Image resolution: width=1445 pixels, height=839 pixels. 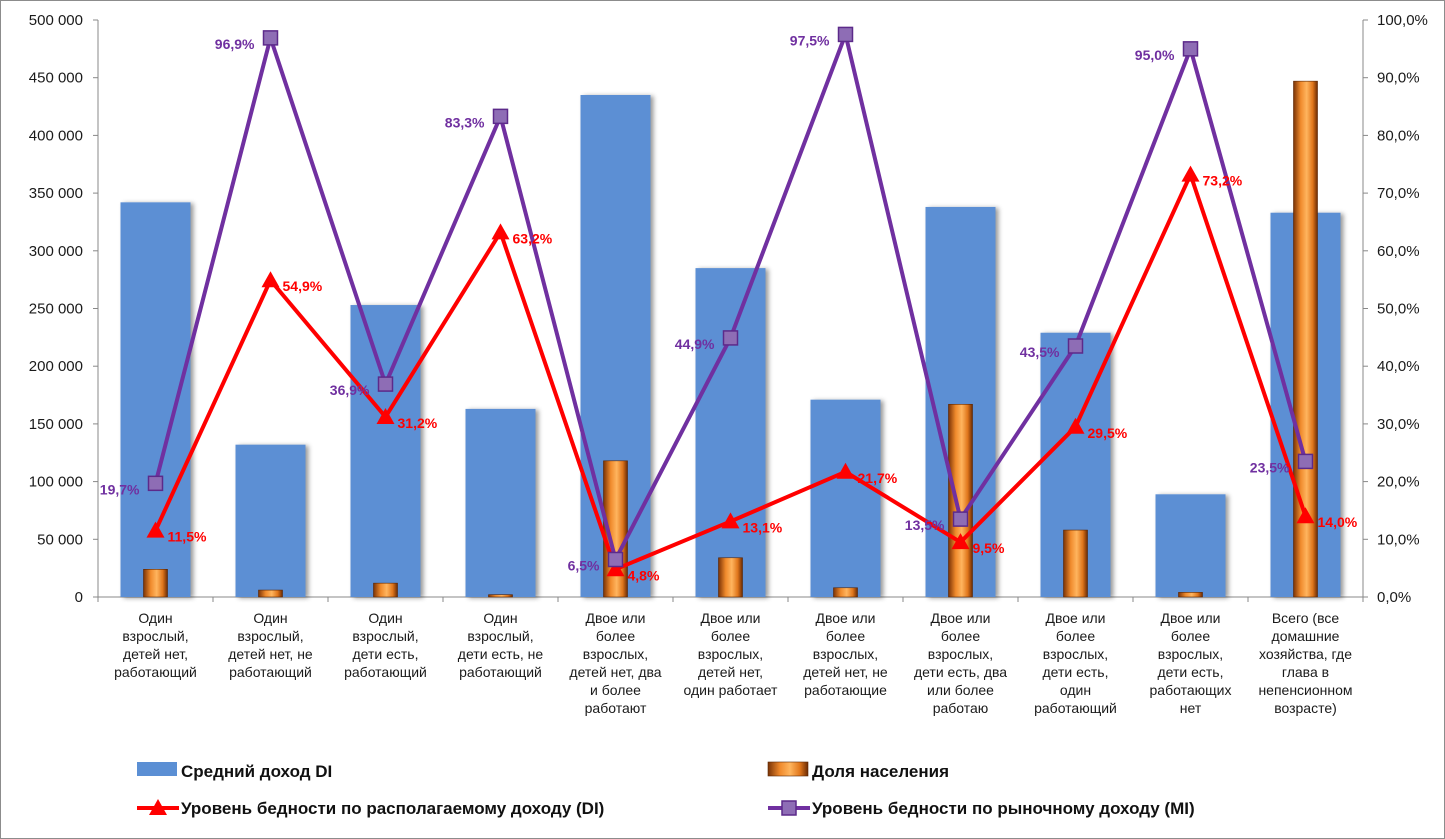 I want to click on right-tick-label: 80,0%, so click(x=1398, y=135).